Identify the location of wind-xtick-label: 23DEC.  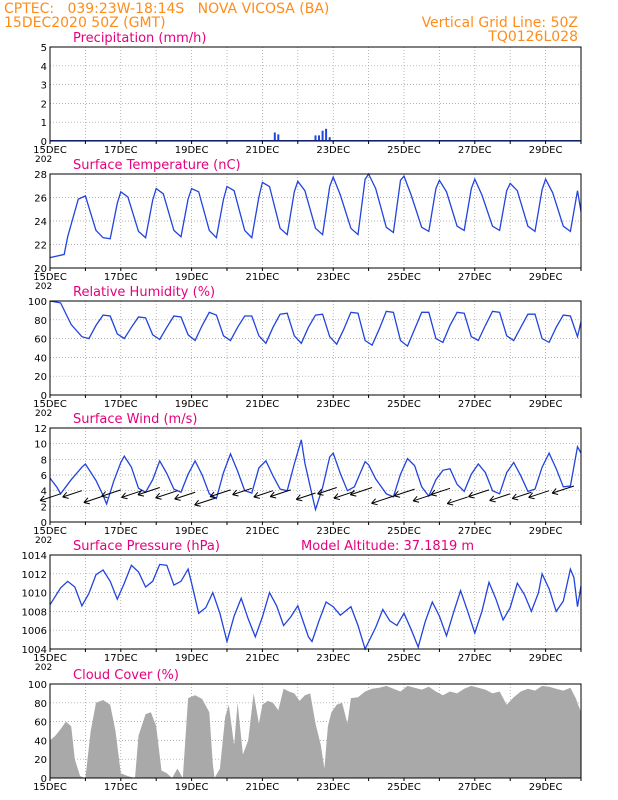
(333, 531).